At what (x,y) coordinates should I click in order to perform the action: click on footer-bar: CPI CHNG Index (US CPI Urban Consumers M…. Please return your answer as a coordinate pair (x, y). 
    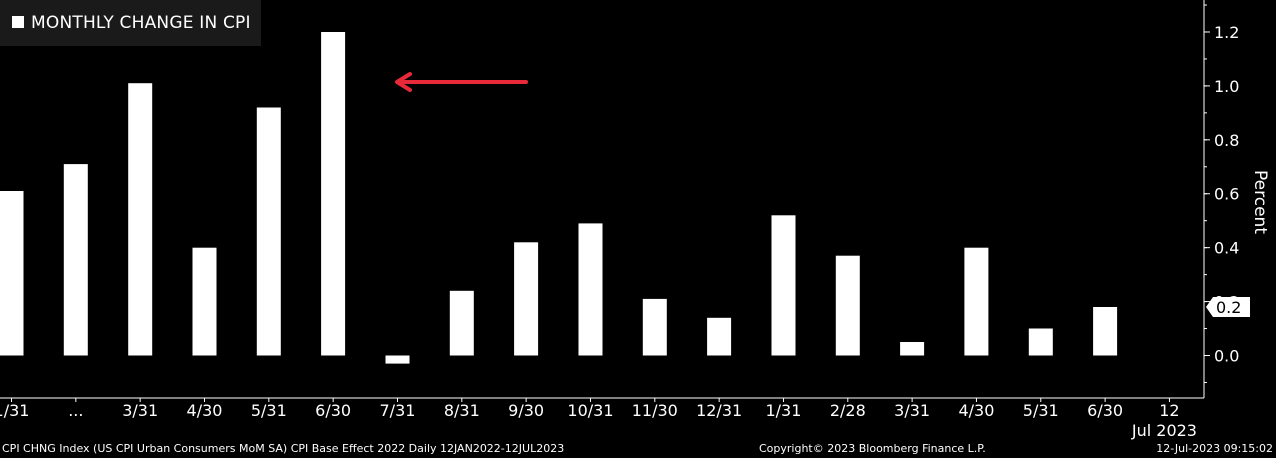
    Looking at the image, I should click on (638, 449).